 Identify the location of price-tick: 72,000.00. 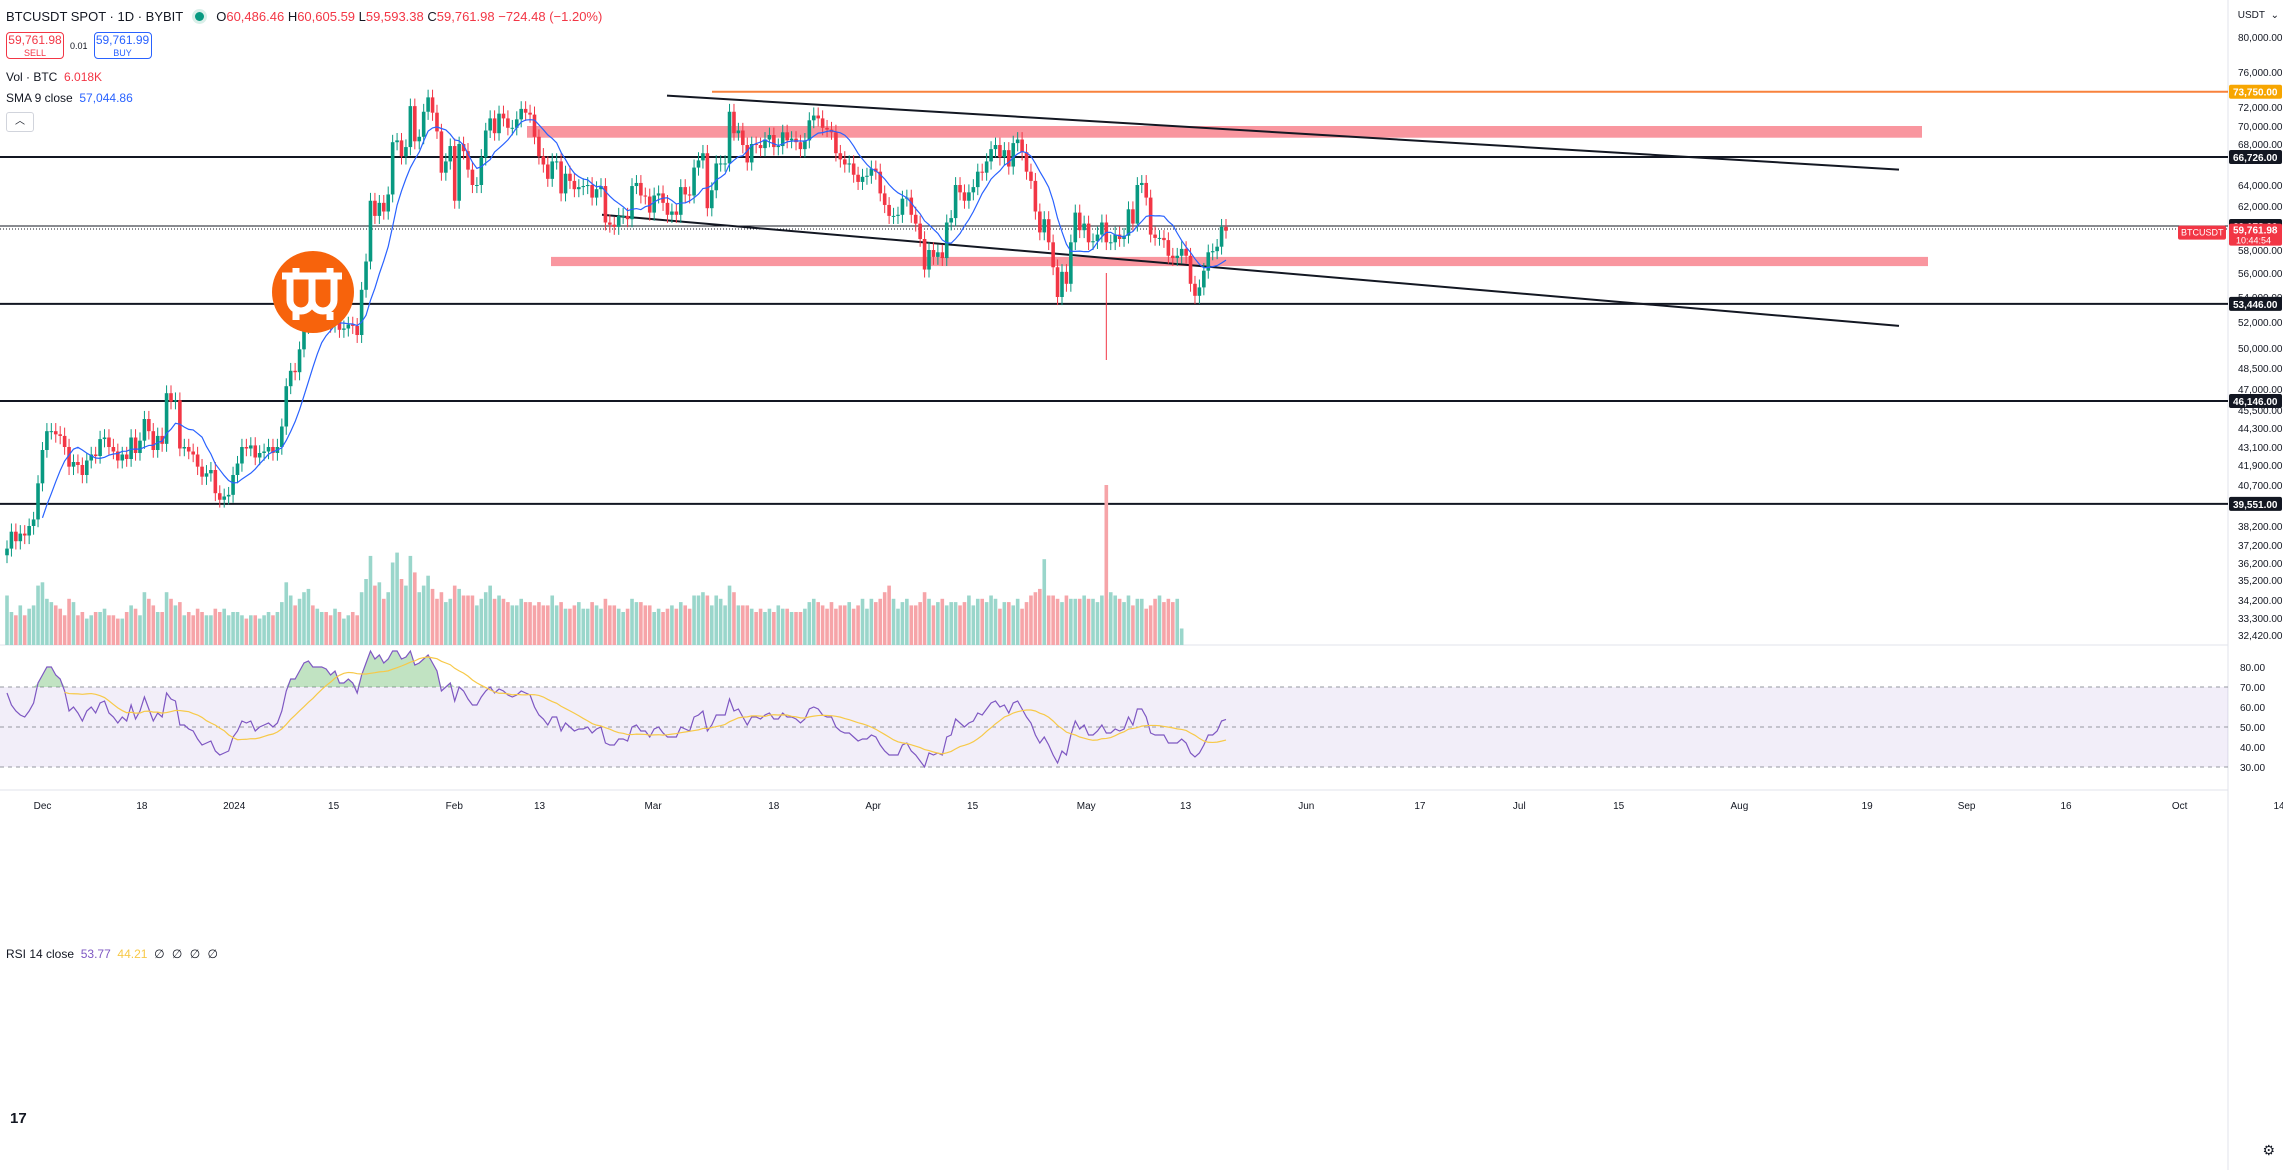
(2260, 108).